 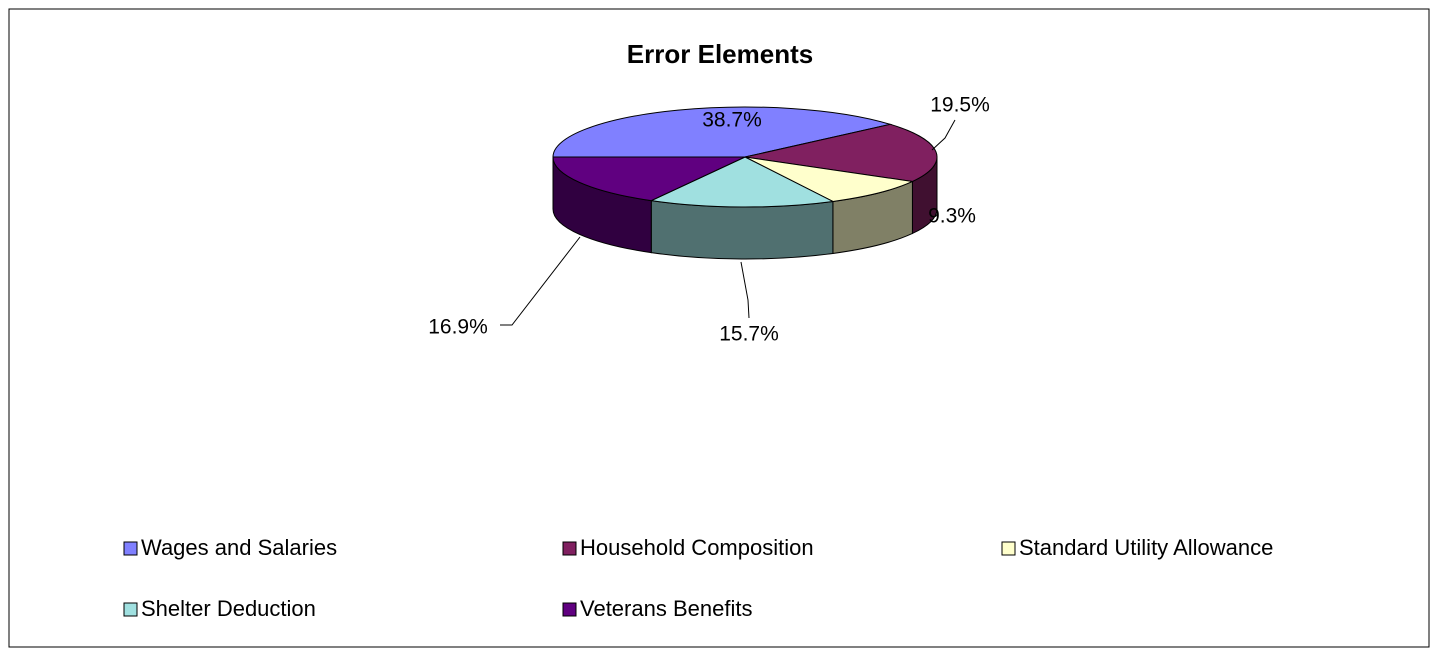 I want to click on data-label: 38.7%, so click(x=732, y=120).